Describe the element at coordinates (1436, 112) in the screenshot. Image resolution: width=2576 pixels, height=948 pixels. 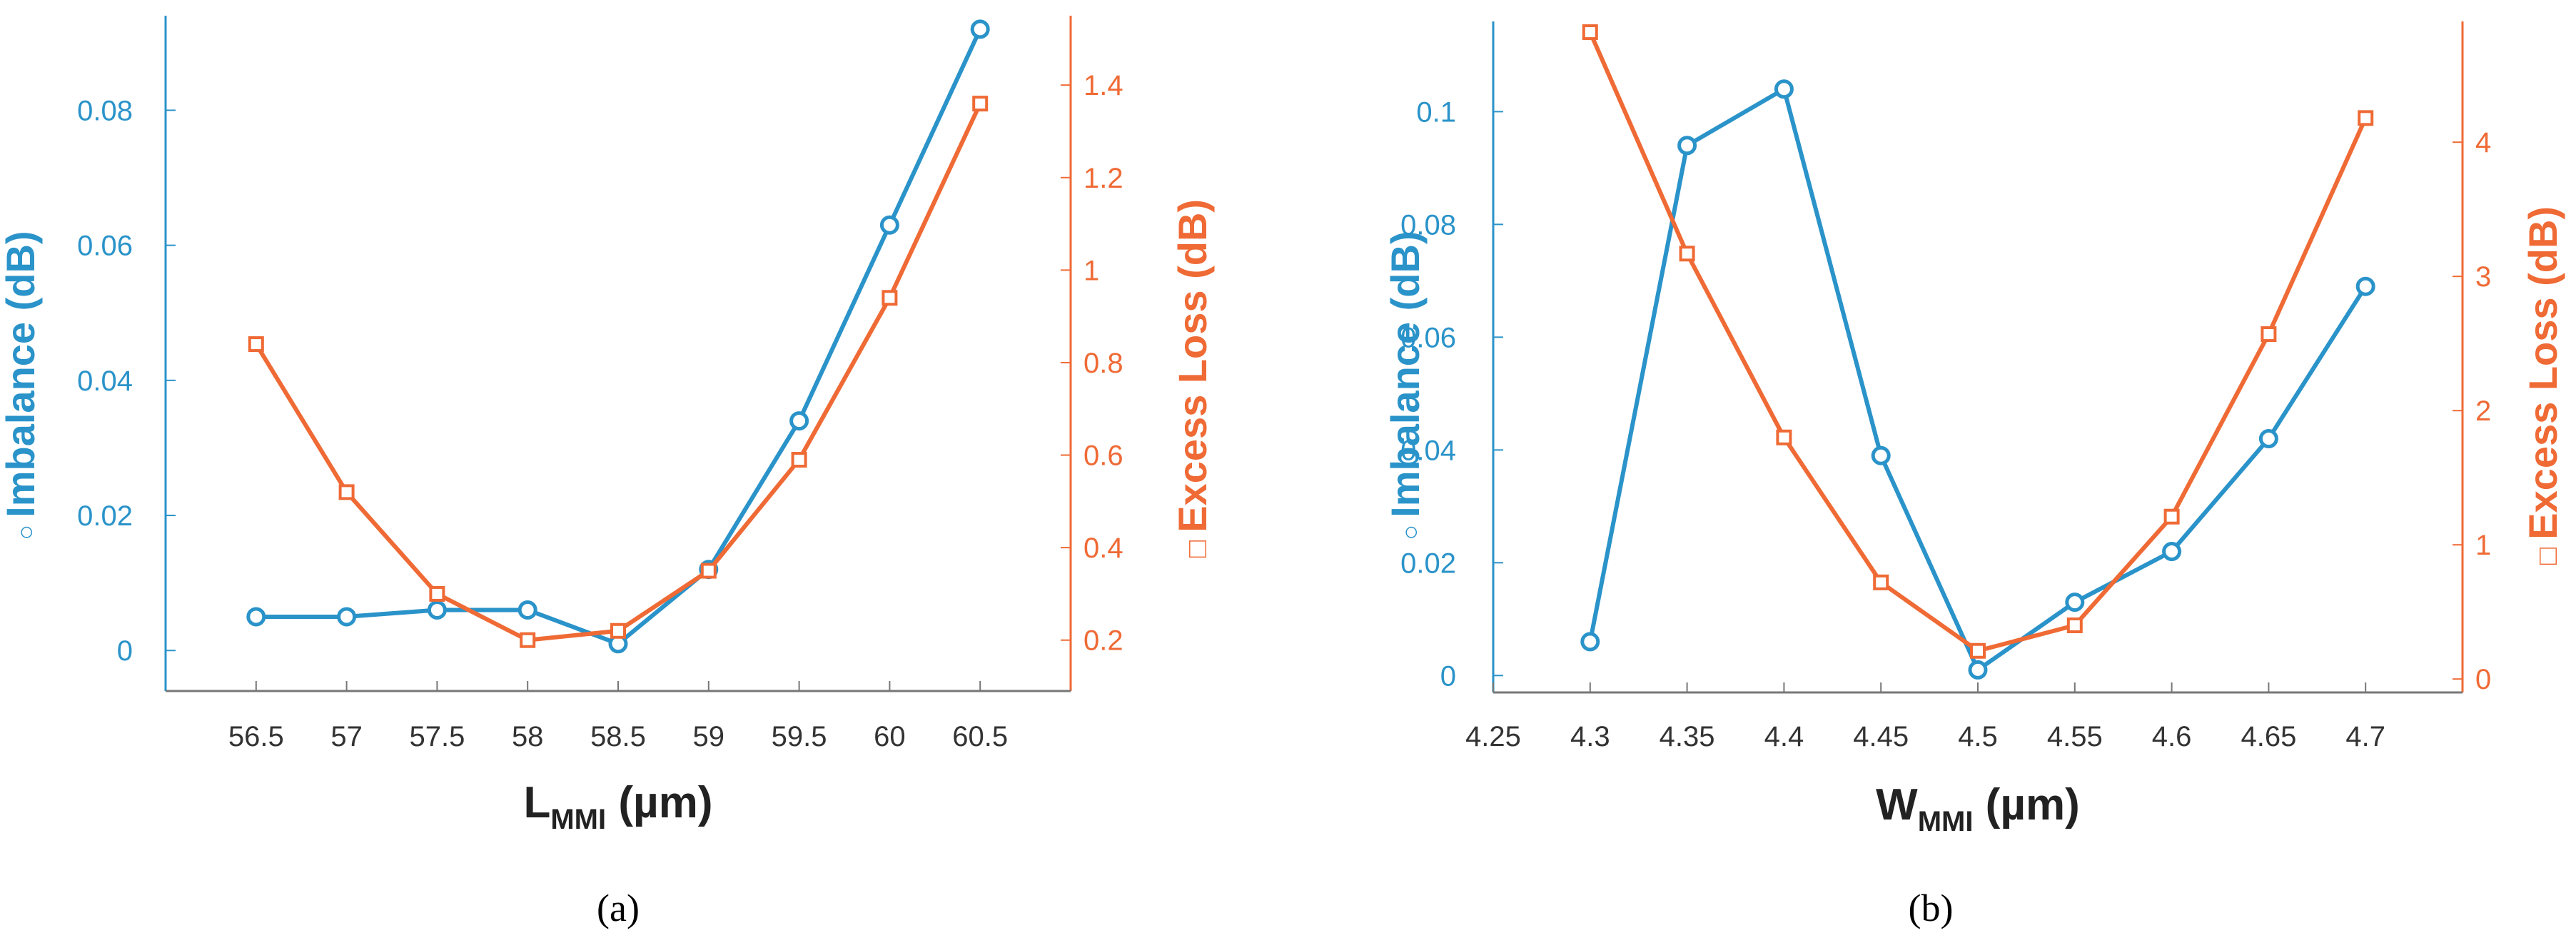
I see `left-y-tick-label: 0.1` at that location.